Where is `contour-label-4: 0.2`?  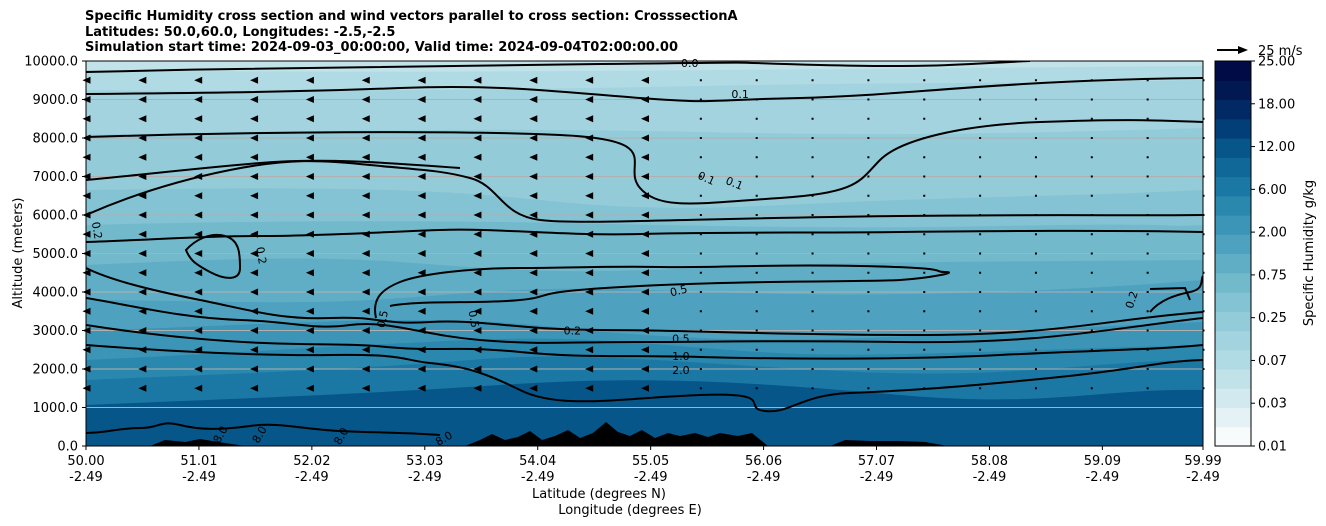
contour-label-4: 0.2 is located at coordinates (97, 230).